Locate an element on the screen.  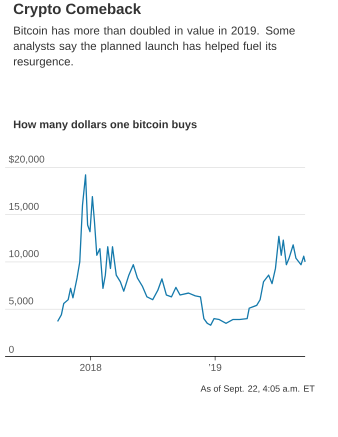
y-tick-label: 15,000 is located at coordinates (24, 207).